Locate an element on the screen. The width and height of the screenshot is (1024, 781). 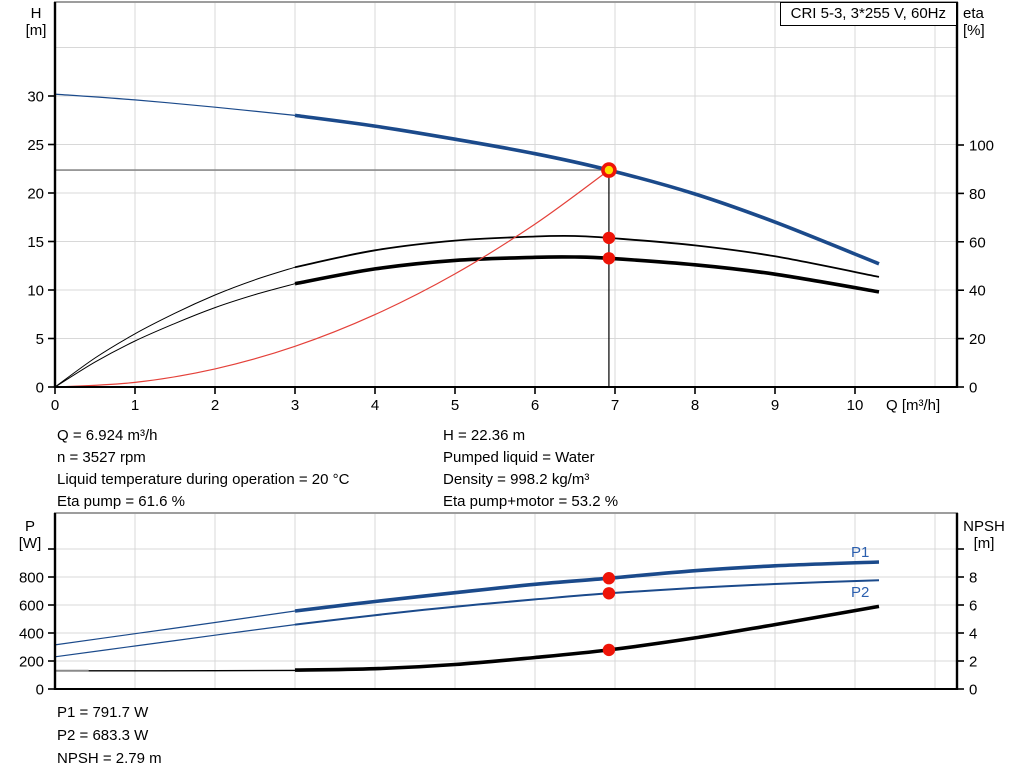
h-axis-label-symbol: H is located at coordinates (36, 13).